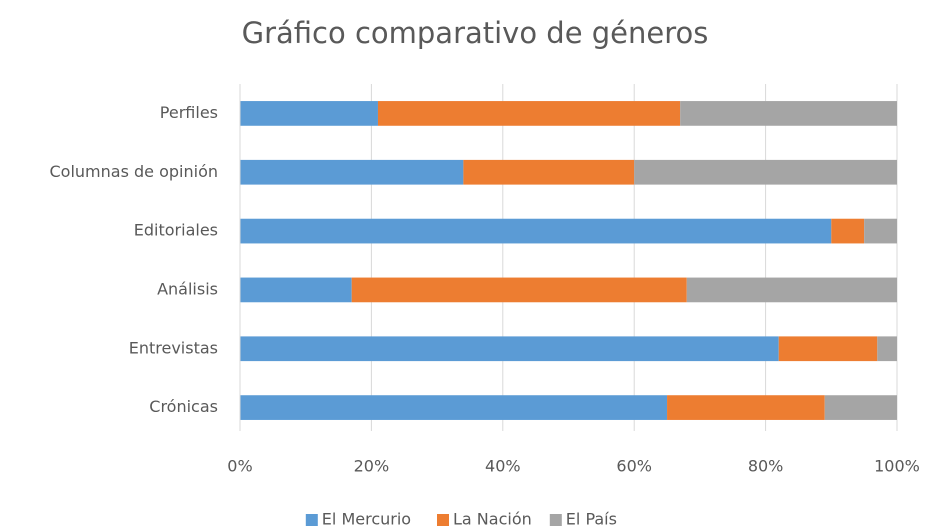 Image resolution: width=925 pixels, height=531 pixels. Describe the element at coordinates (634, 466) in the screenshot. I see `x-tick-label: 60%` at that location.